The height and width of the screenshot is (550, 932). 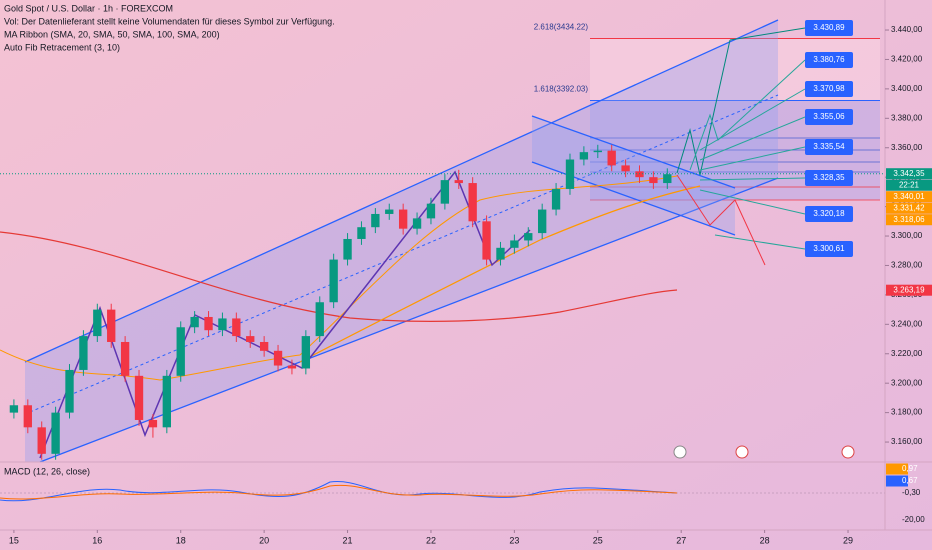 I want to click on y-tick-label: 3.420,00, so click(x=907, y=59).